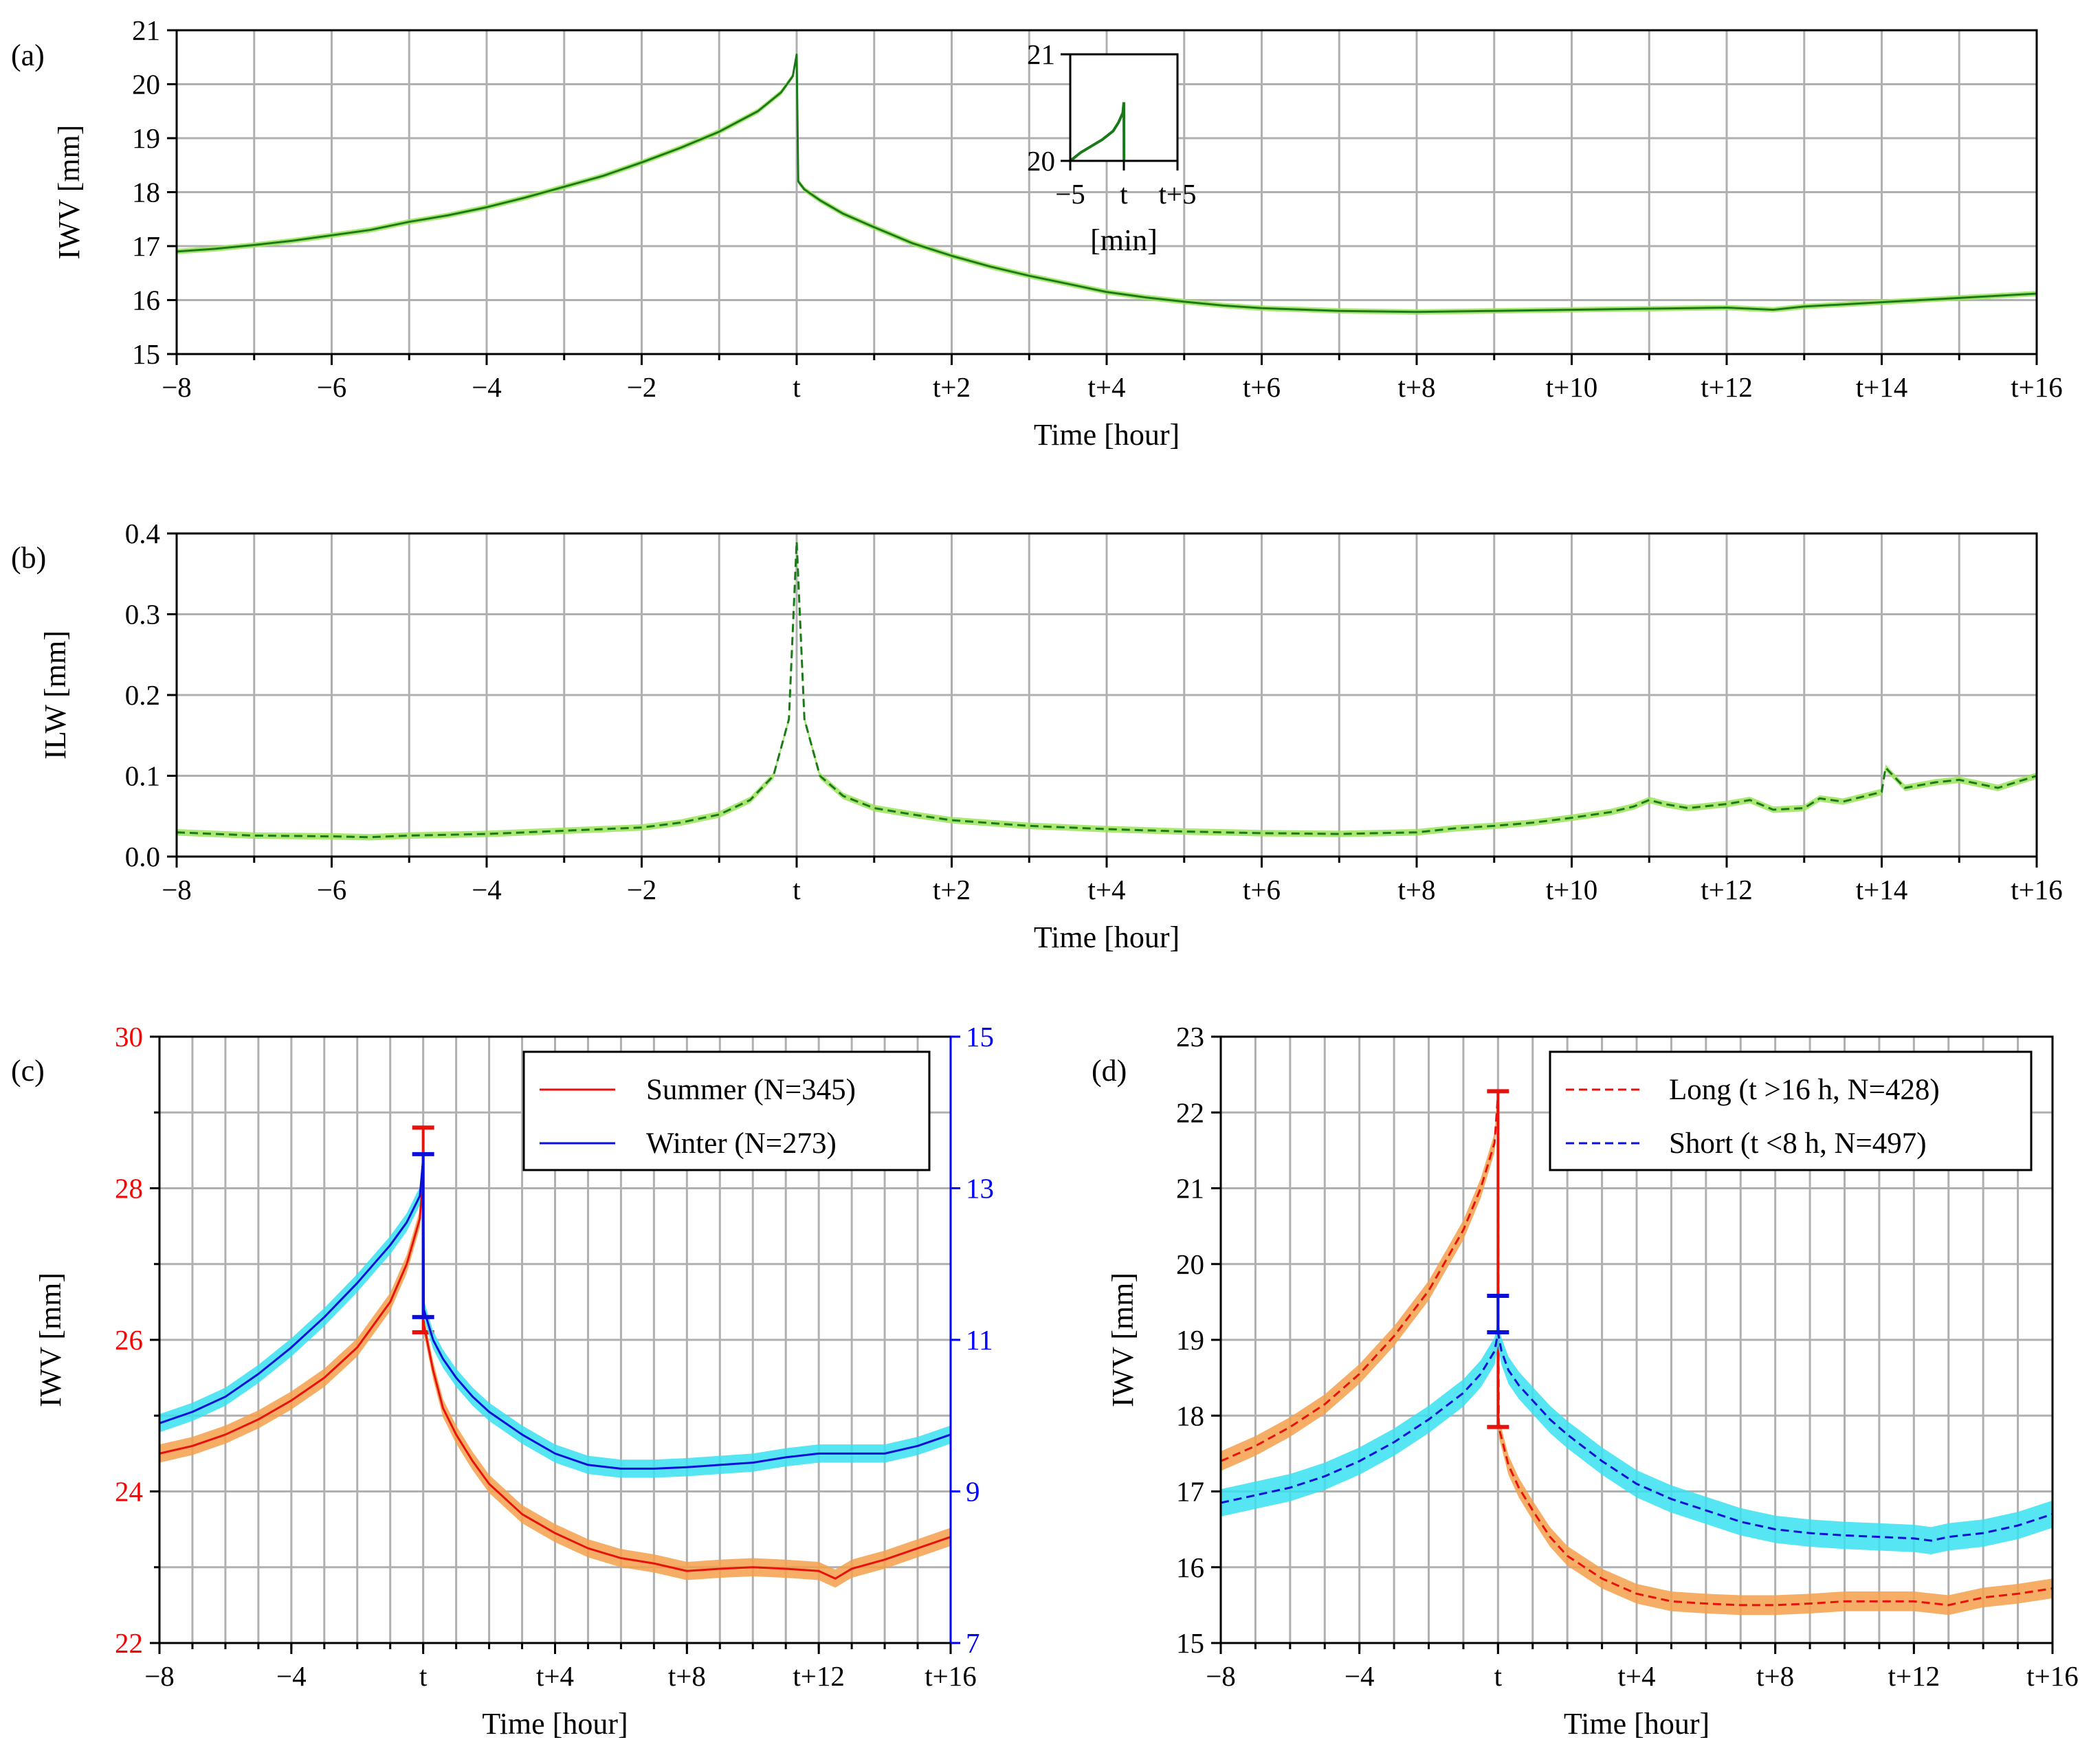  What do you see at coordinates (1124, 240) in the screenshot?
I see `inset-x-axis-label: [min]` at bounding box center [1124, 240].